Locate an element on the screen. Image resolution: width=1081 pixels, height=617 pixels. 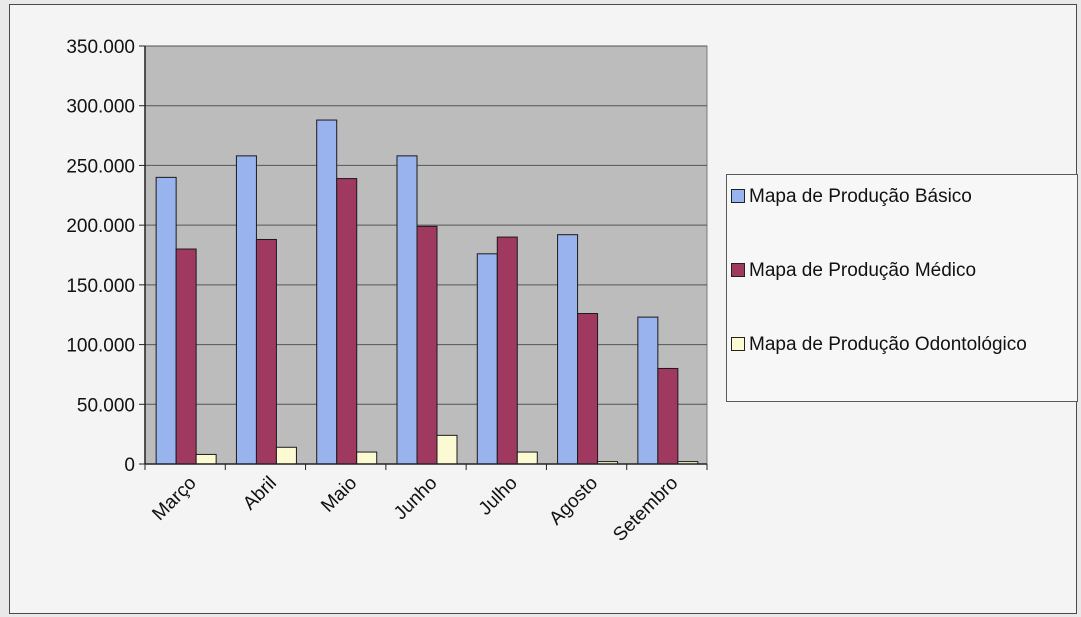
x-tick-label: Agosto is located at coordinates (573, 501).